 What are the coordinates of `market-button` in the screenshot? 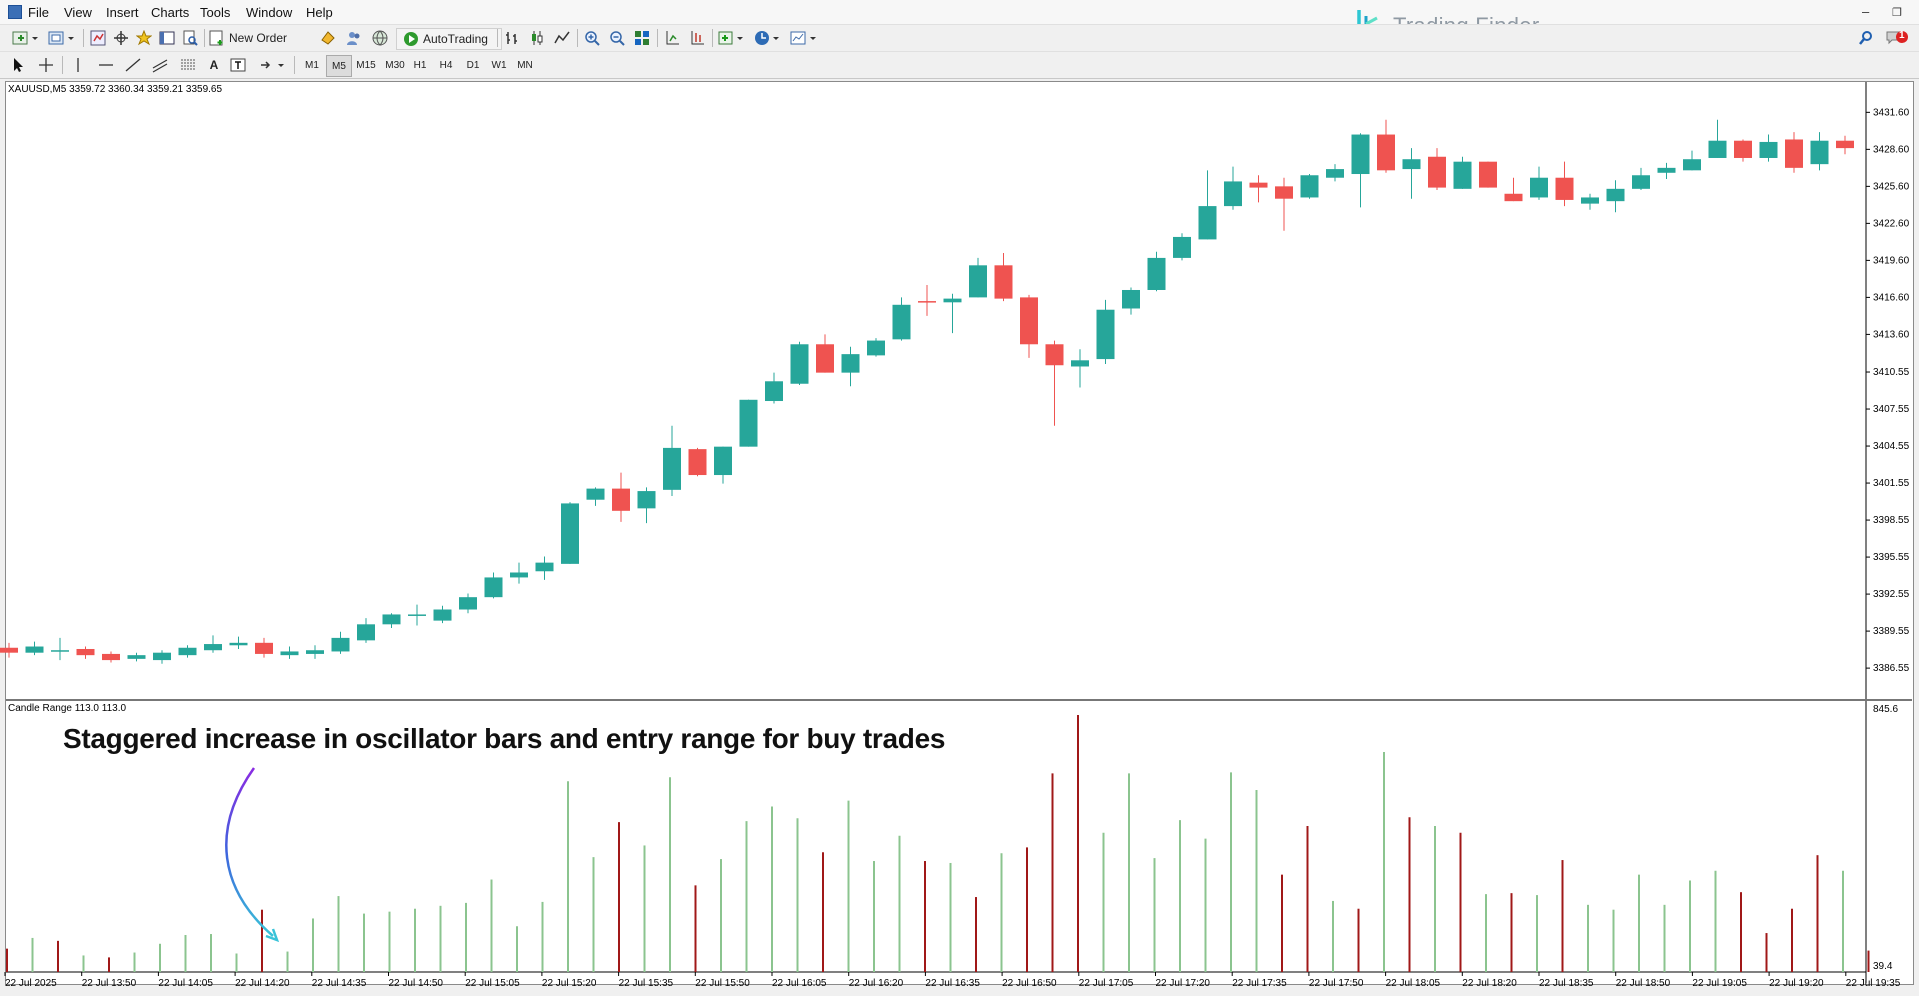 It's located at (380, 38).